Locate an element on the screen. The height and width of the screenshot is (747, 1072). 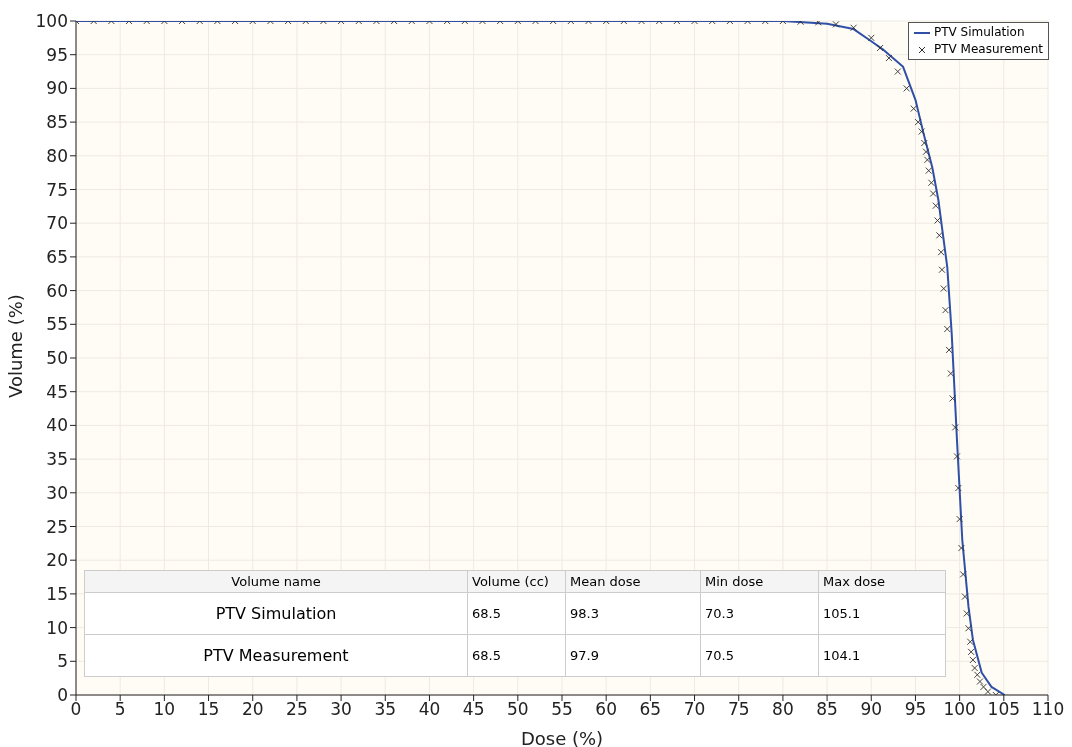
x-axis-title: Dose (%) is located at coordinates (562, 737).